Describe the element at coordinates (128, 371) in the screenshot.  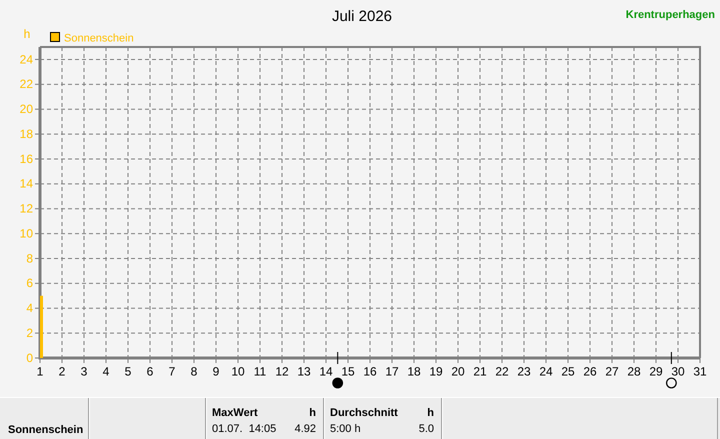
I see `x-tick-label: 5` at that location.